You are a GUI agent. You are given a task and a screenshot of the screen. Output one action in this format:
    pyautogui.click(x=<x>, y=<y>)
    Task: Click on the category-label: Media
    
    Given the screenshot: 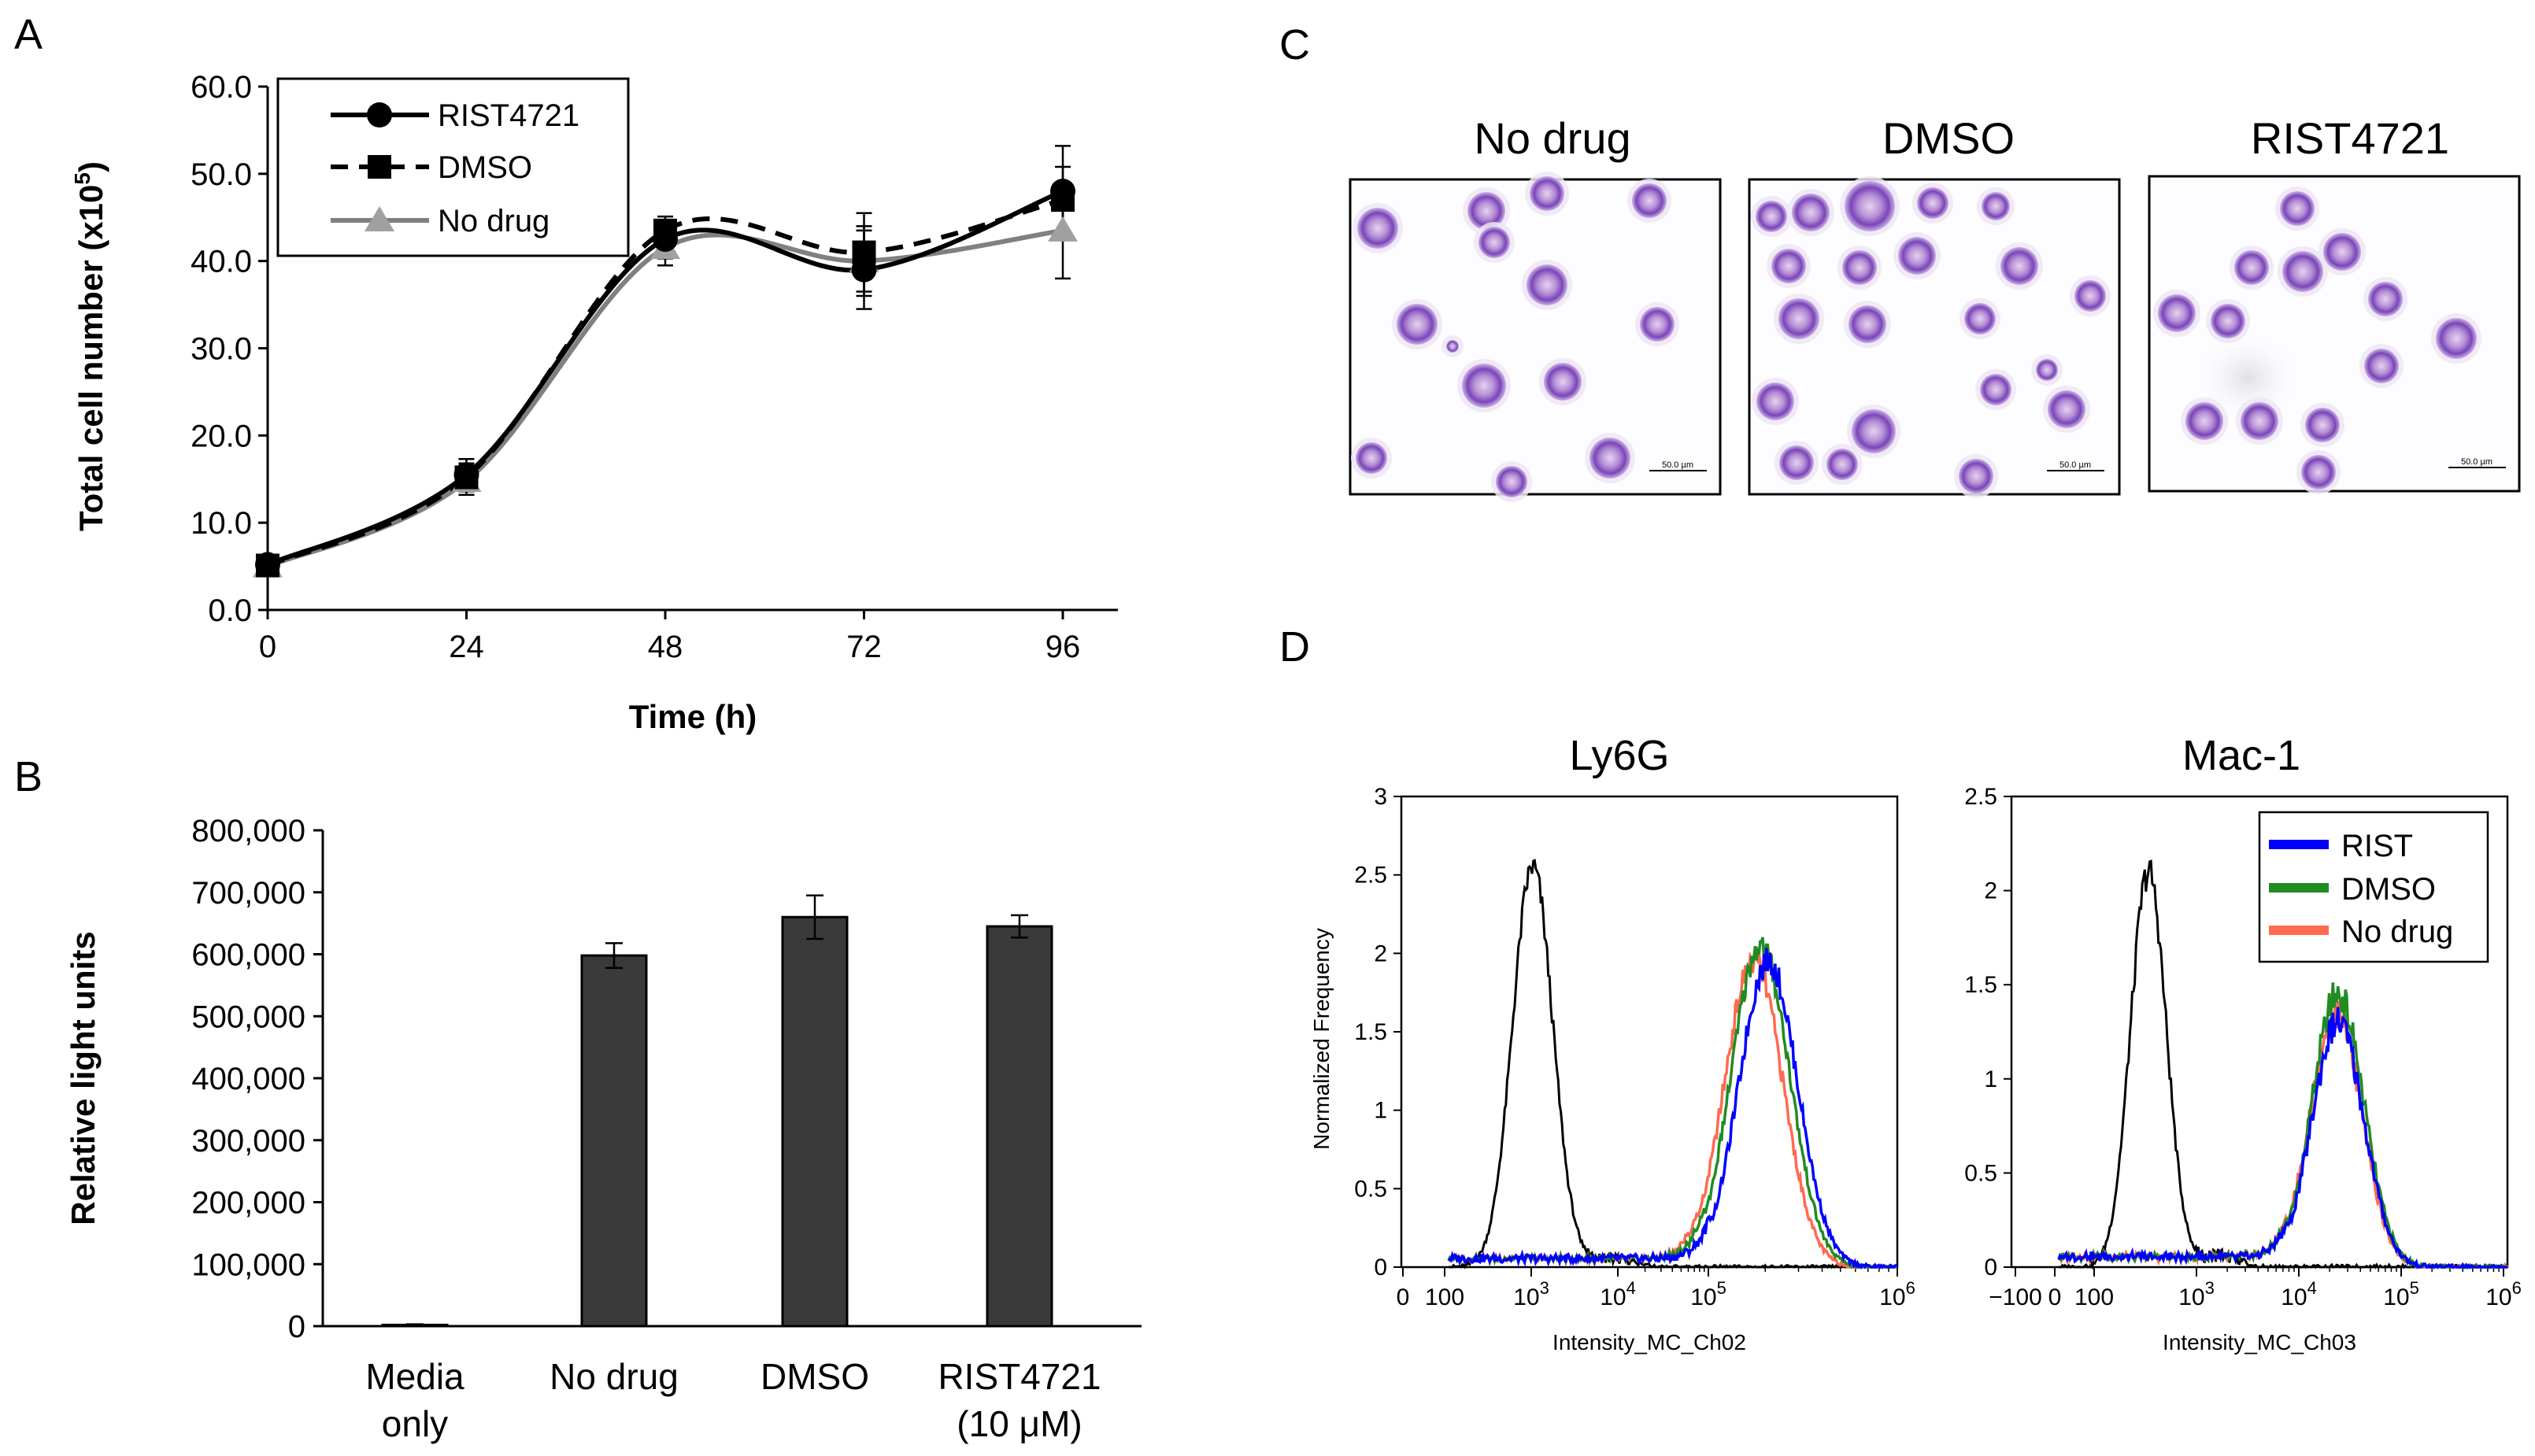 What is the action you would take?
    pyautogui.click(x=414, y=1376)
    